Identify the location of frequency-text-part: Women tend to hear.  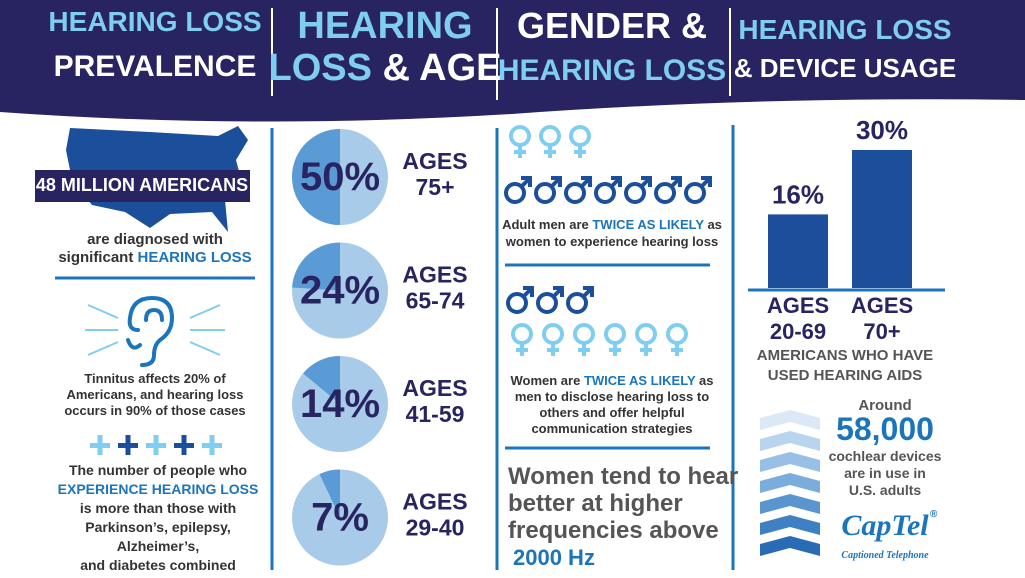
(623, 476).